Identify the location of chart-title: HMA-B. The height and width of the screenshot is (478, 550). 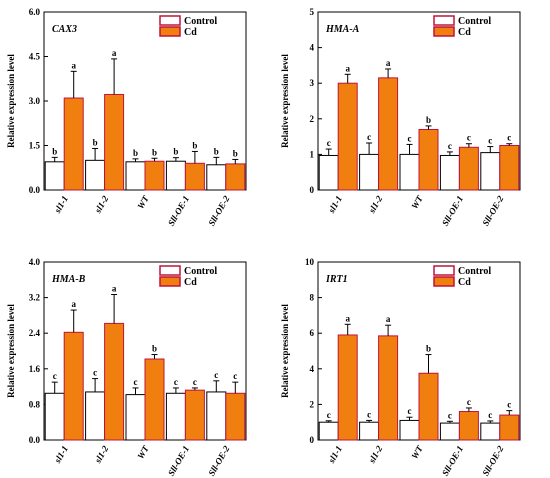
(68, 279).